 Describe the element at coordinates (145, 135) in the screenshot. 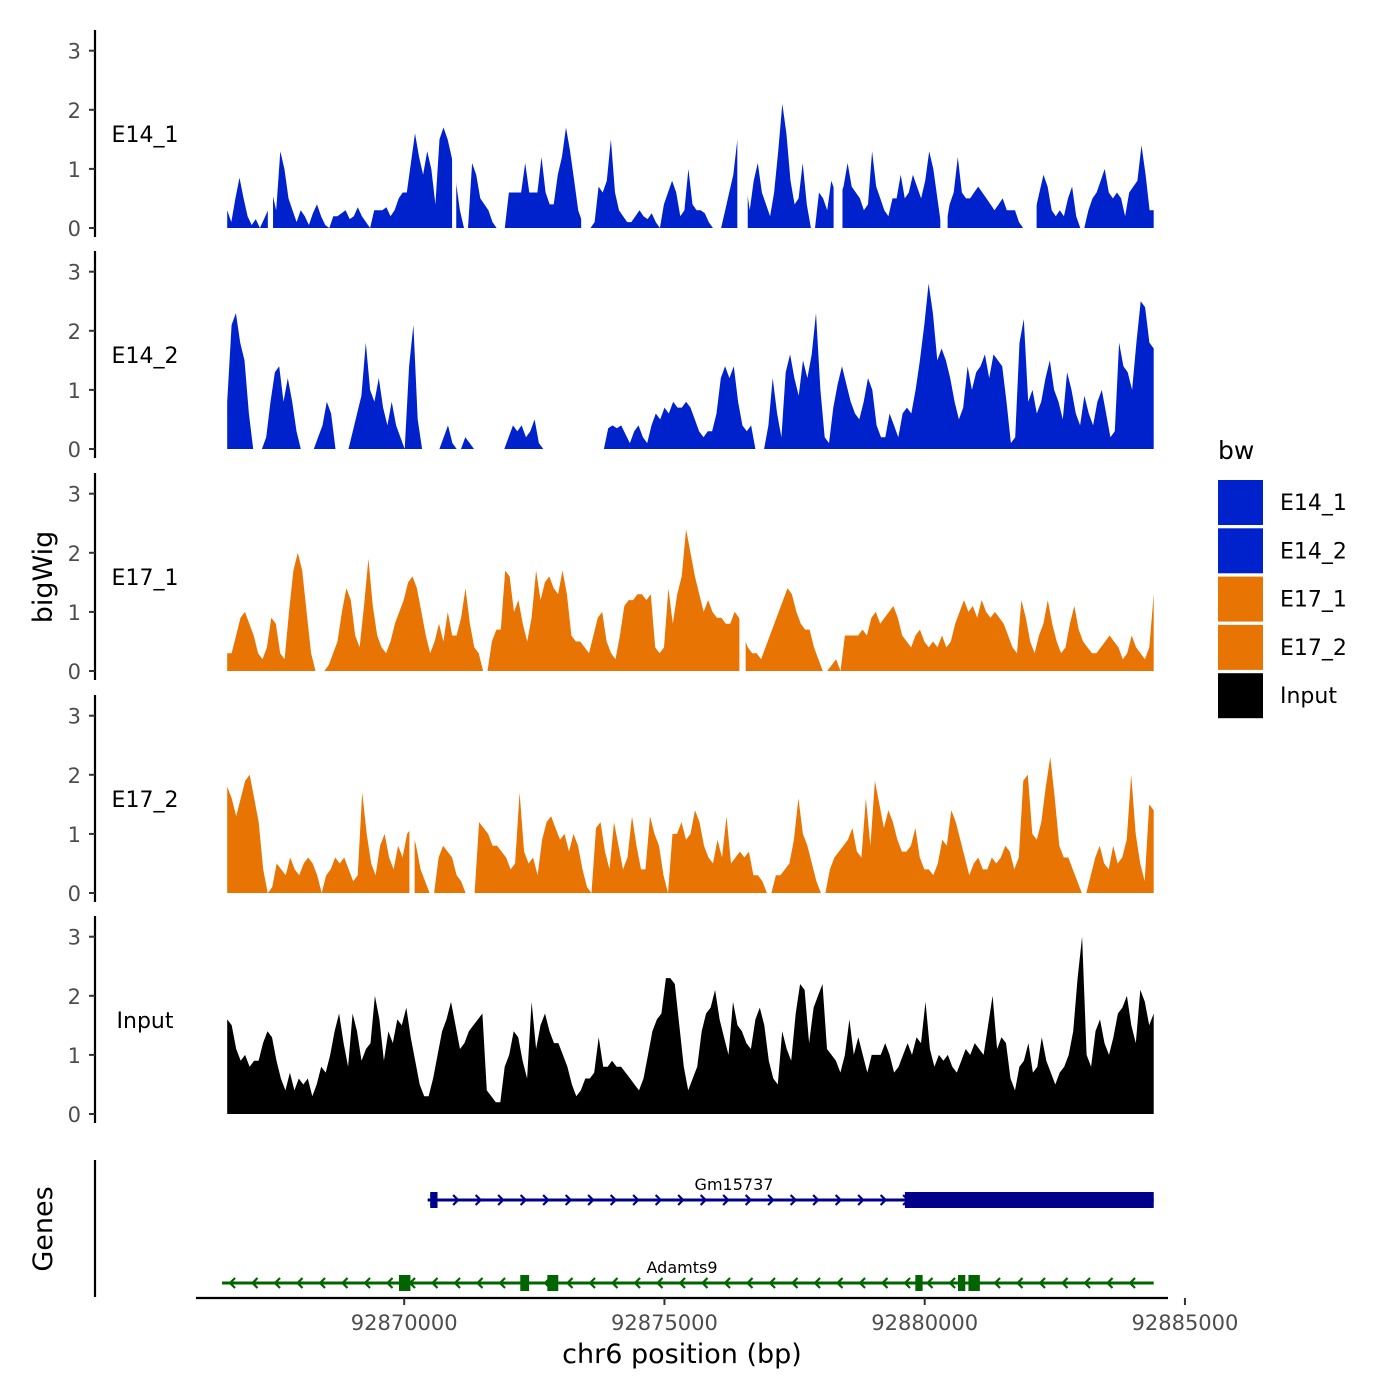

I see `track-label: E14_1` at that location.